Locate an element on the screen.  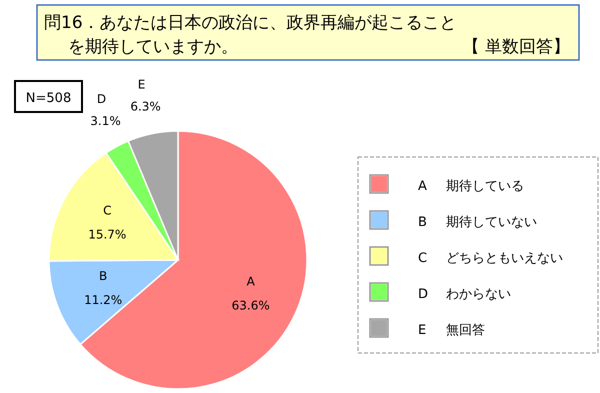
data-label: 6.3% is located at coordinates (145, 106).